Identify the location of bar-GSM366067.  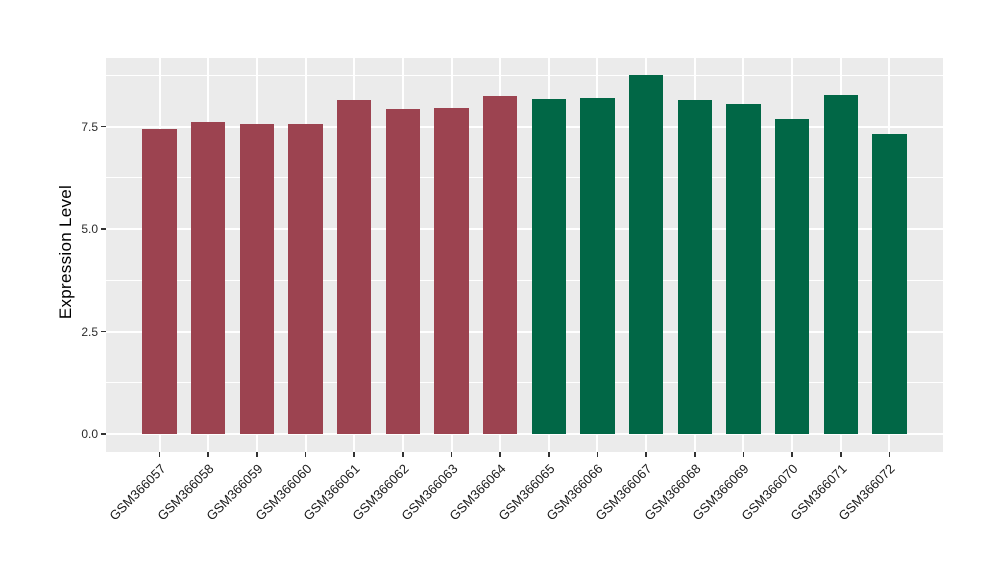
(646, 254).